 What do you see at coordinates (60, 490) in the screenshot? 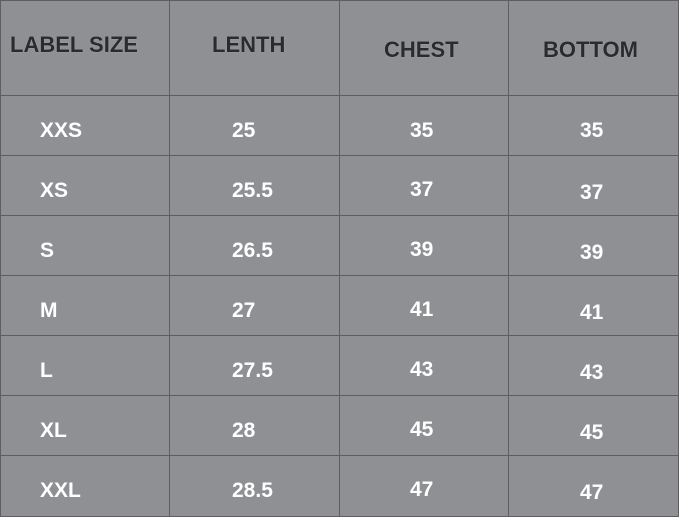
I see `size-label-cell: XXL` at bounding box center [60, 490].